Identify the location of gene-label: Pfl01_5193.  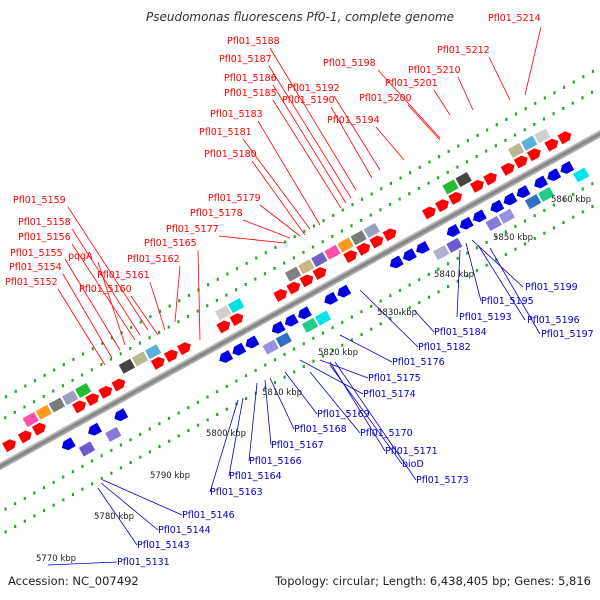
(485, 317).